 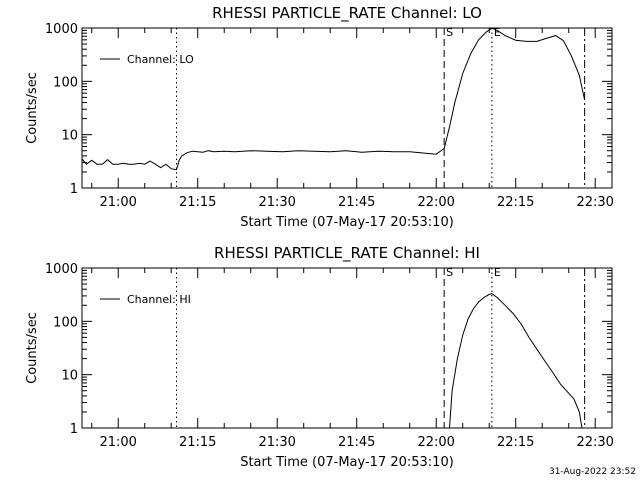 What do you see at coordinates (159, 299) in the screenshot?
I see `legend-label: Channel: HI` at bounding box center [159, 299].